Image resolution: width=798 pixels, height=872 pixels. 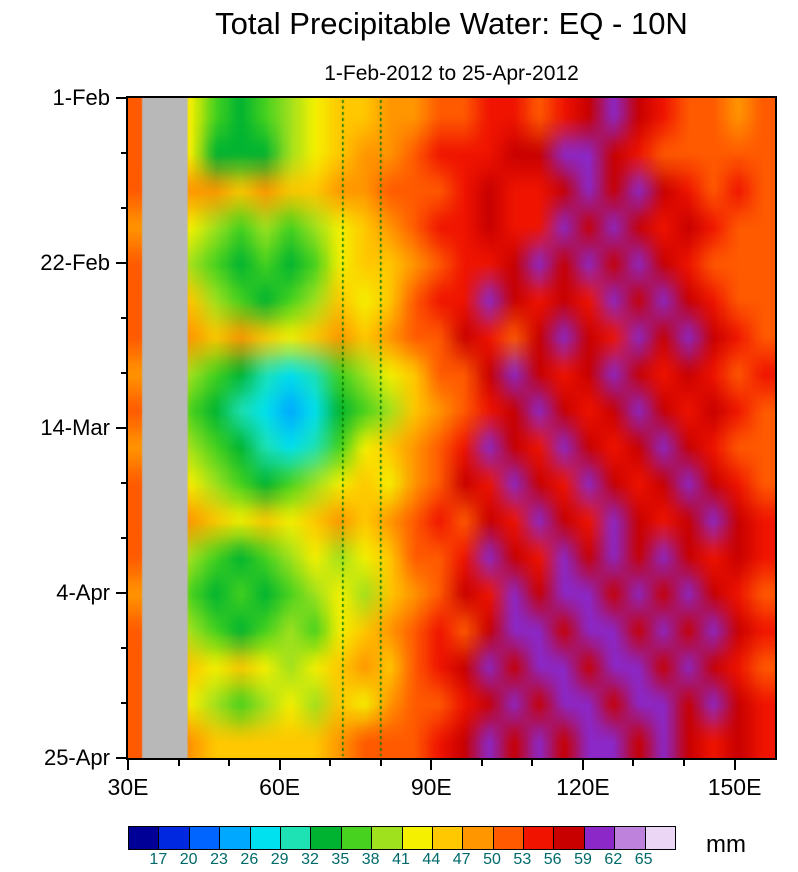 I want to click on colorbar-tick-label: 38, so click(x=370, y=859).